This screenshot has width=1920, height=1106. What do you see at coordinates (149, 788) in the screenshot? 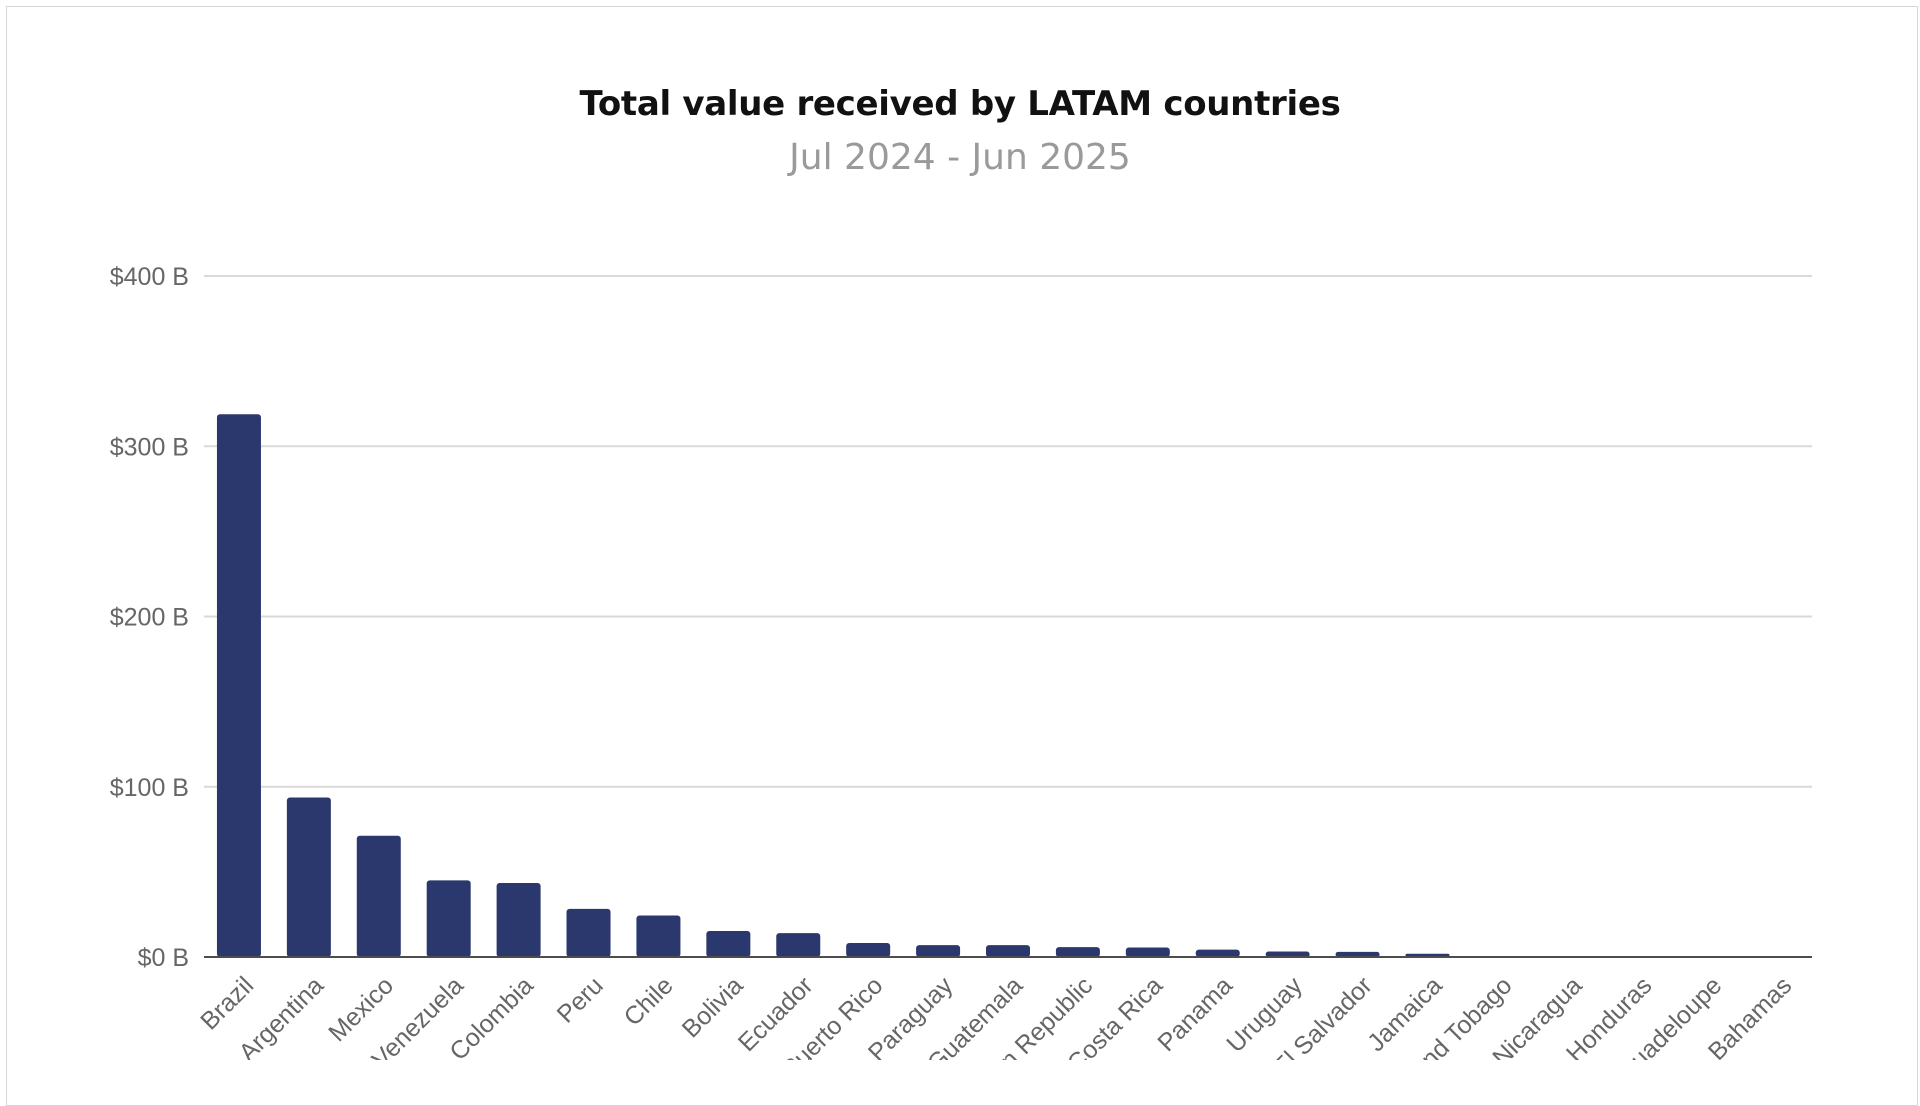
I see `y-tick-label: $100 B` at bounding box center [149, 788].